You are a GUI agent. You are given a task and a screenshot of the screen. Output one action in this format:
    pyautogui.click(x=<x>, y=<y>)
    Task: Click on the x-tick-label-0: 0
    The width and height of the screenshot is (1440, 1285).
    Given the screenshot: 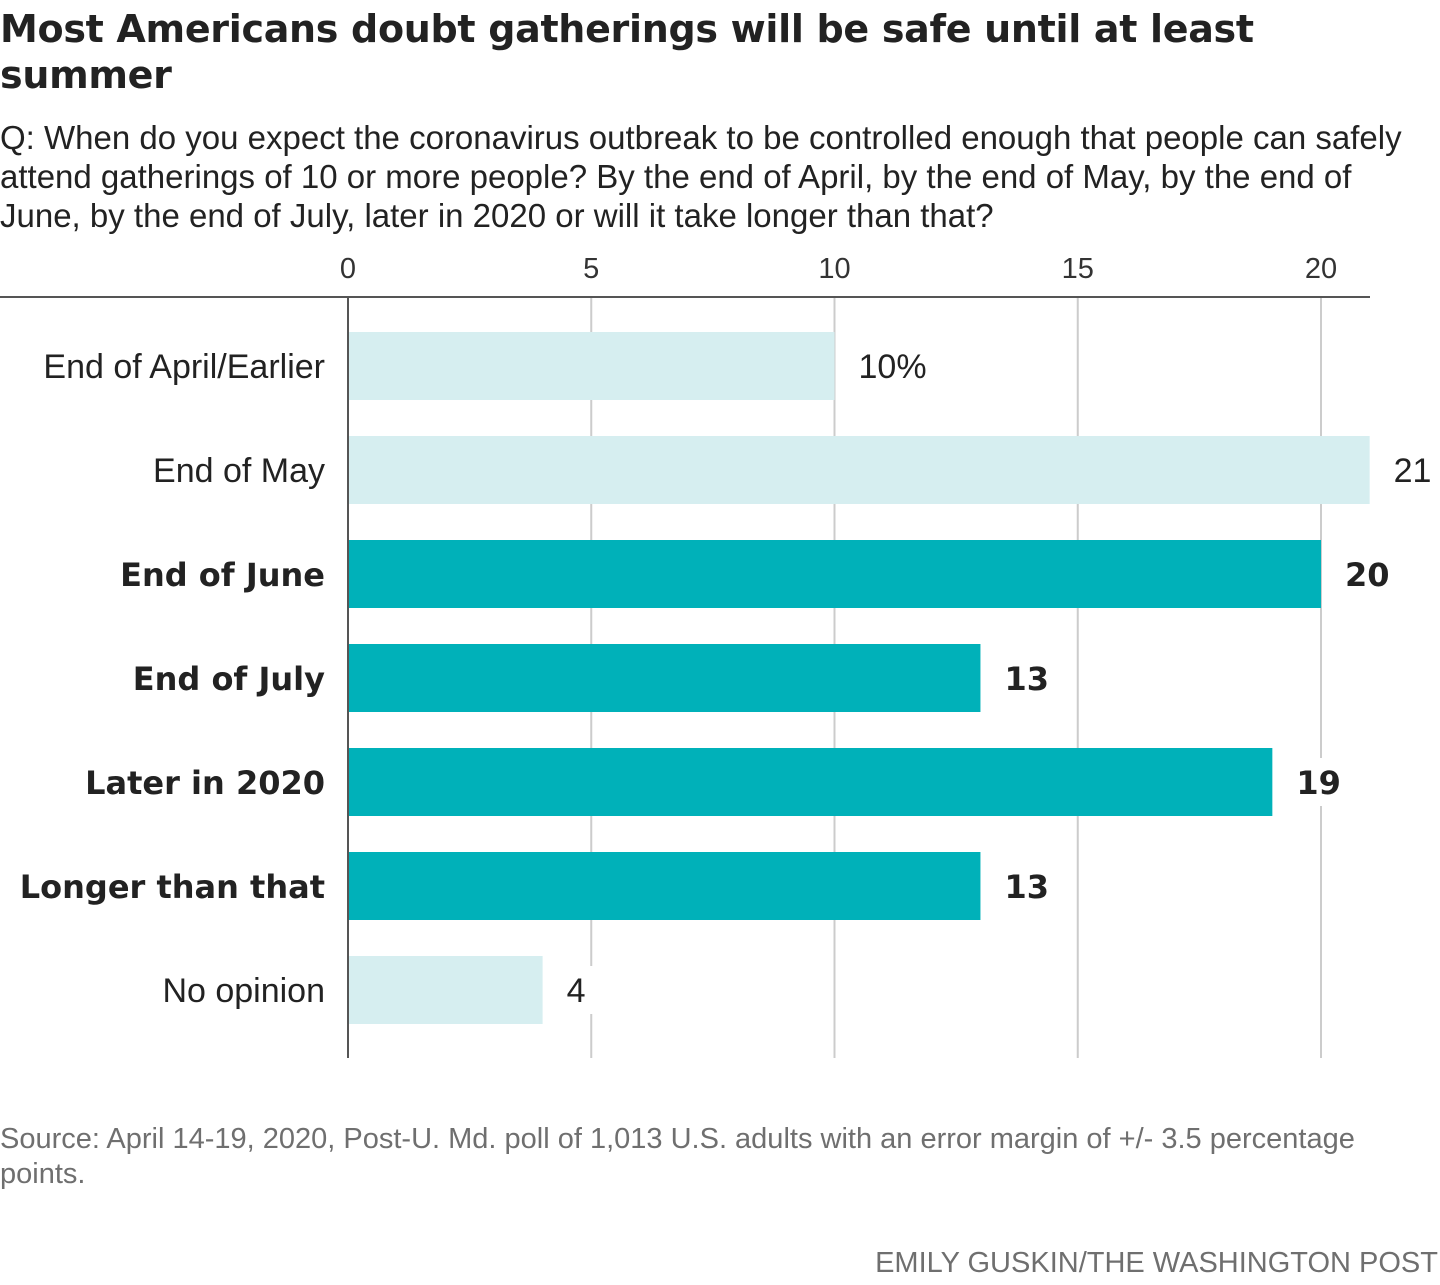 What is the action you would take?
    pyautogui.click(x=348, y=269)
    